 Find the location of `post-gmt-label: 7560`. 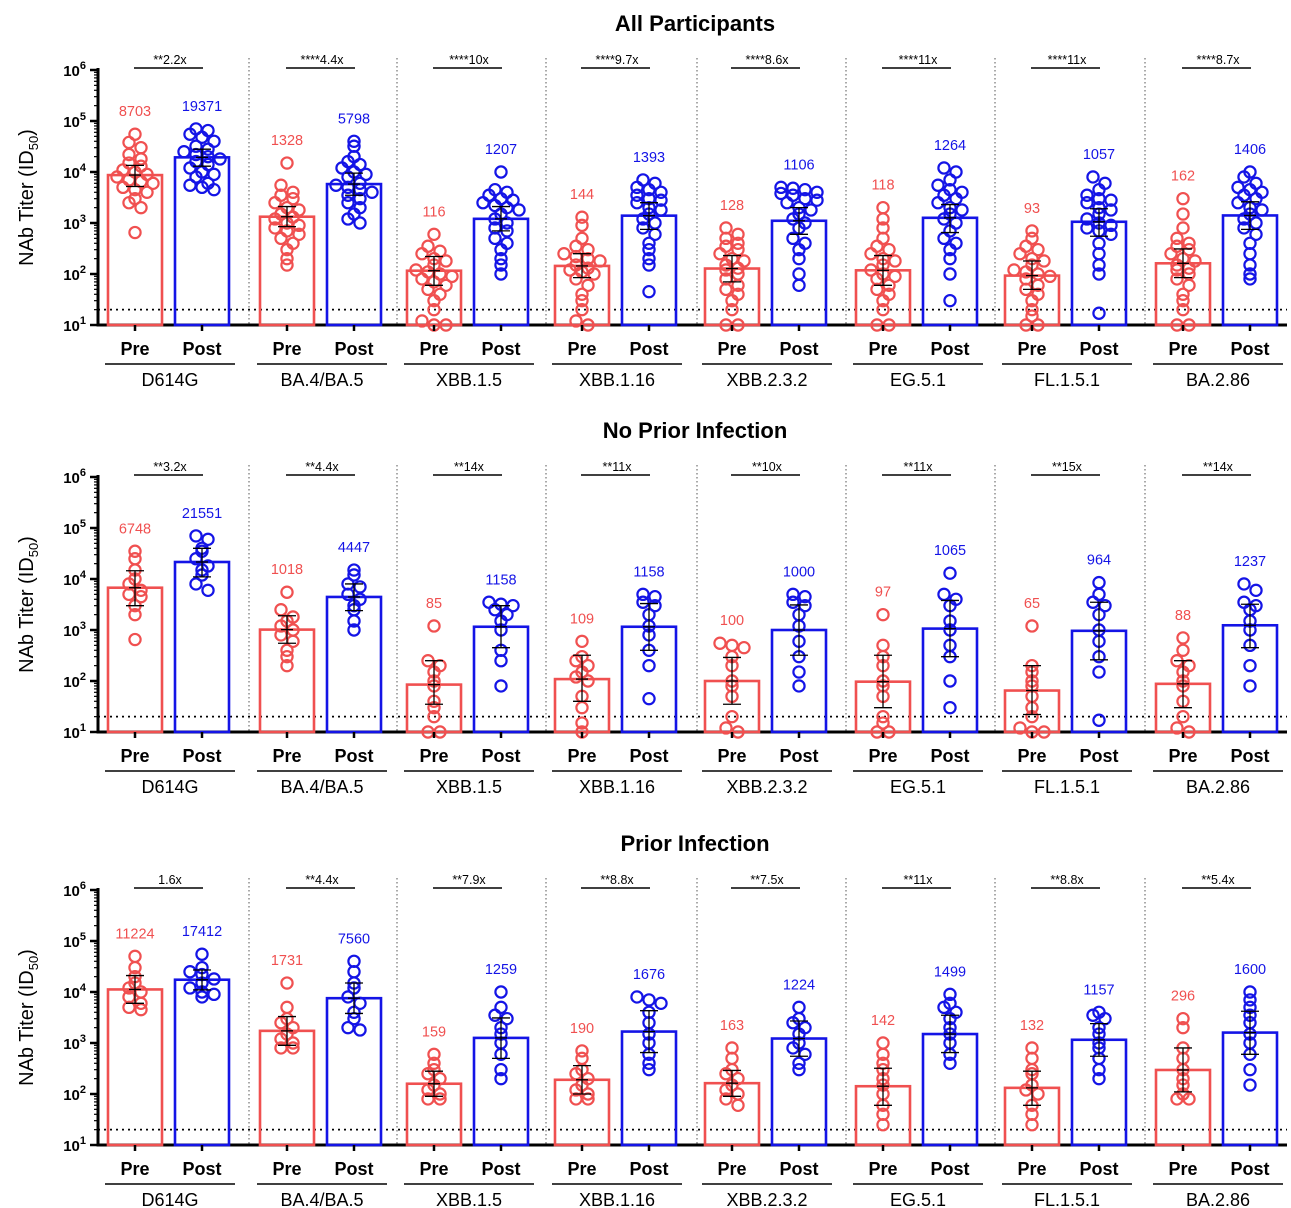

post-gmt-label: 7560 is located at coordinates (354, 939).